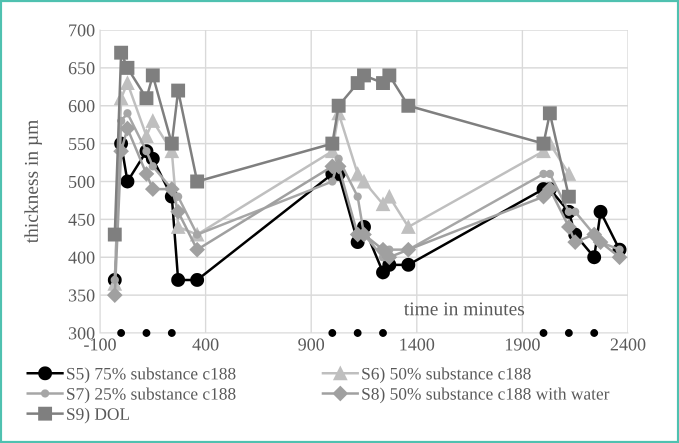  What do you see at coordinates (81, 144) in the screenshot?
I see `y-tick-label: 550` at bounding box center [81, 144].